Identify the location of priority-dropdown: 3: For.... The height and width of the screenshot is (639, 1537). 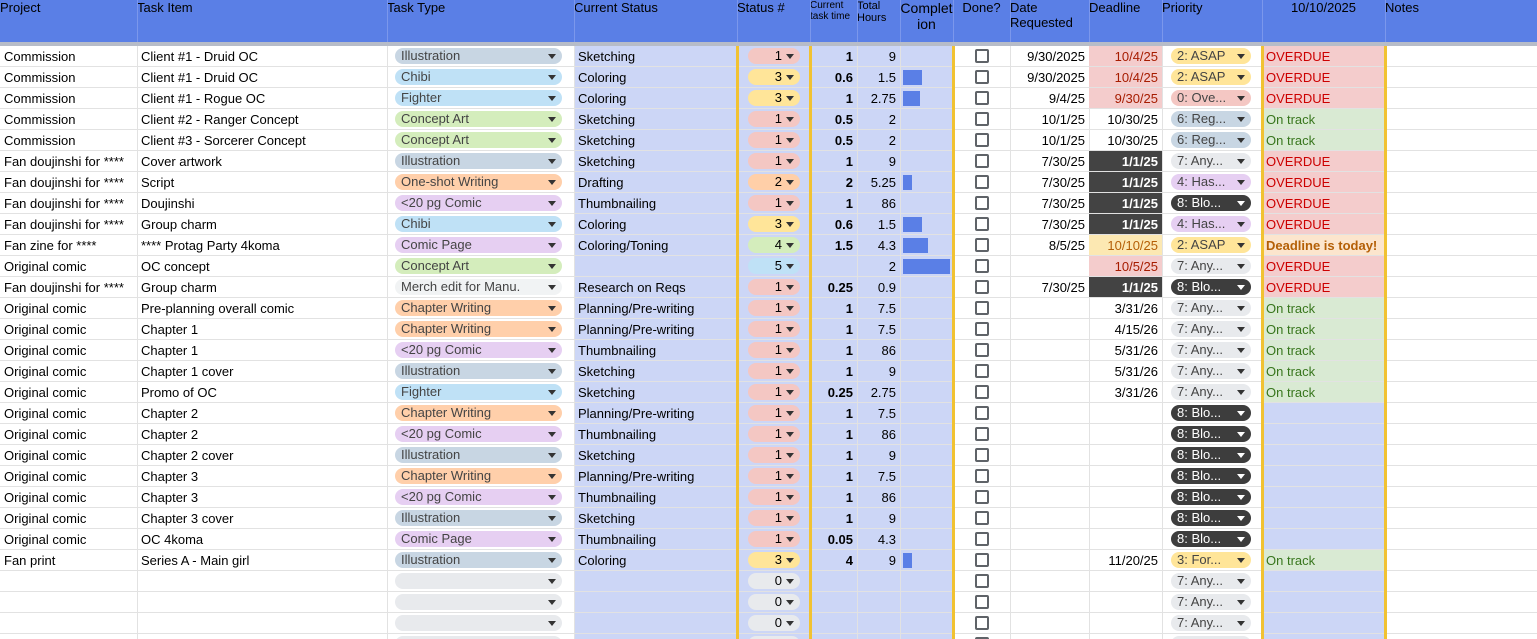
(1211, 560).